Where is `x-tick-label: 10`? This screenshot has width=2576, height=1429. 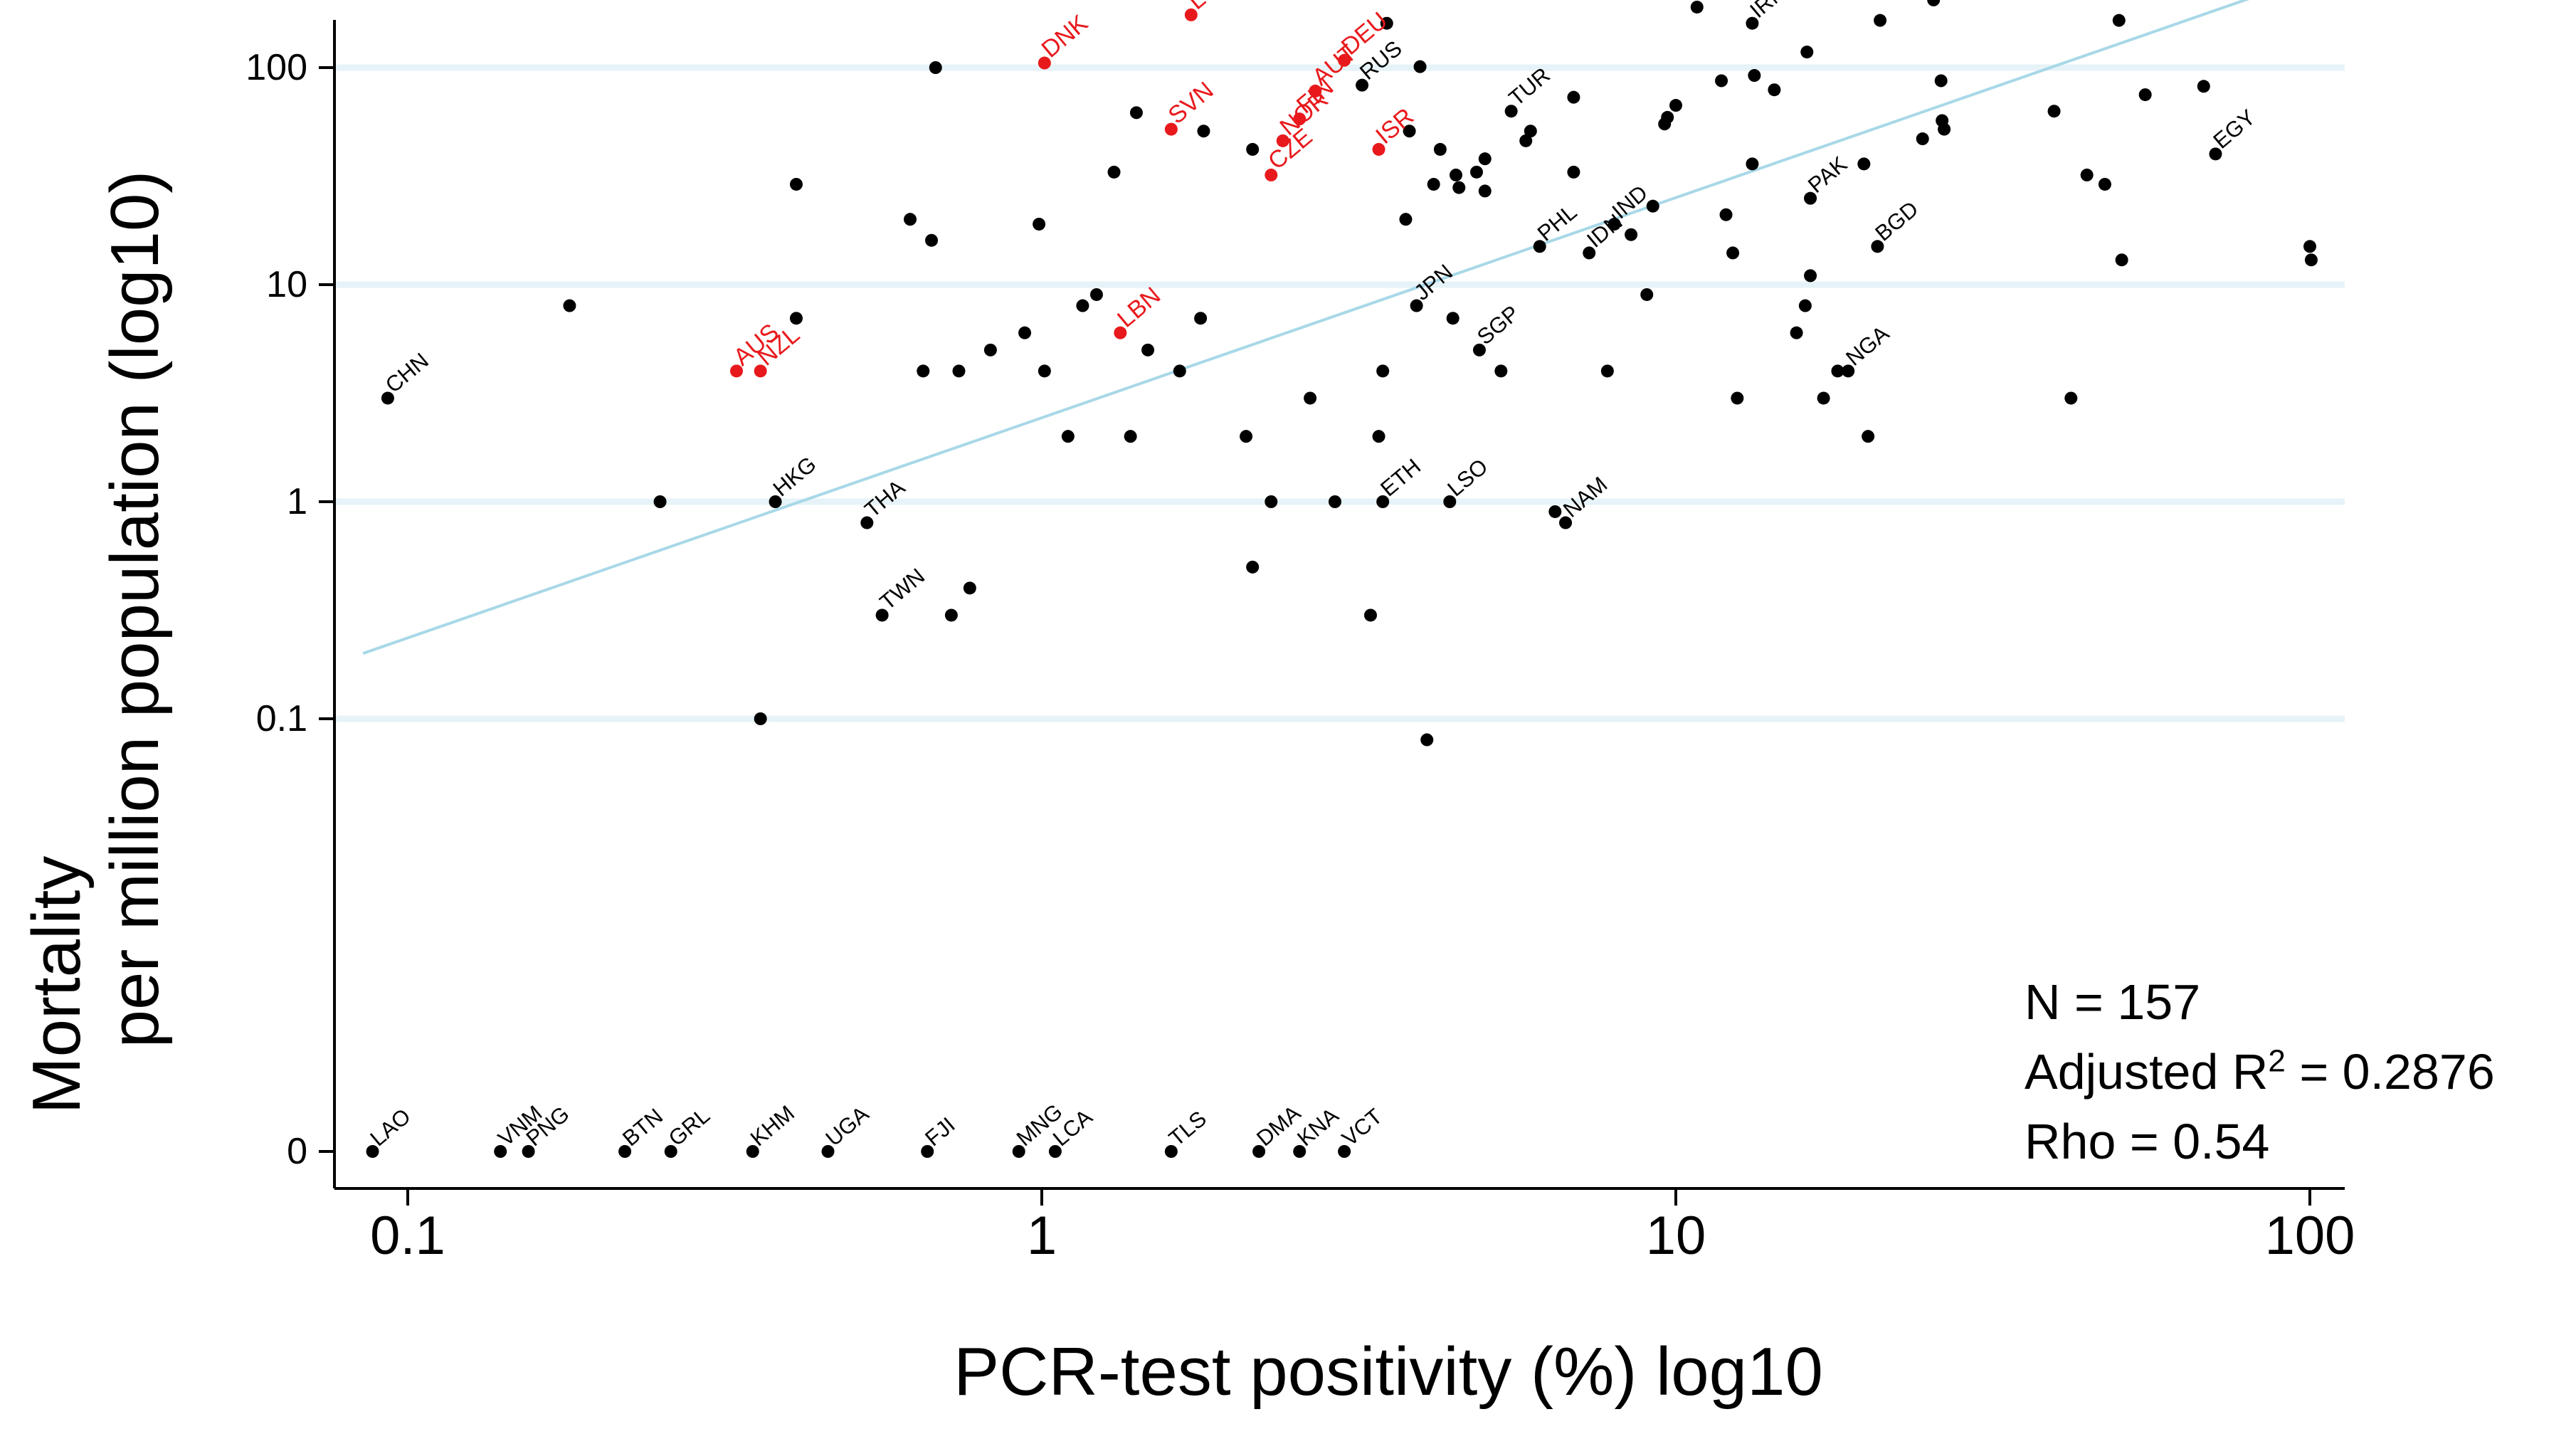
x-tick-label: 10 is located at coordinates (1676, 1236).